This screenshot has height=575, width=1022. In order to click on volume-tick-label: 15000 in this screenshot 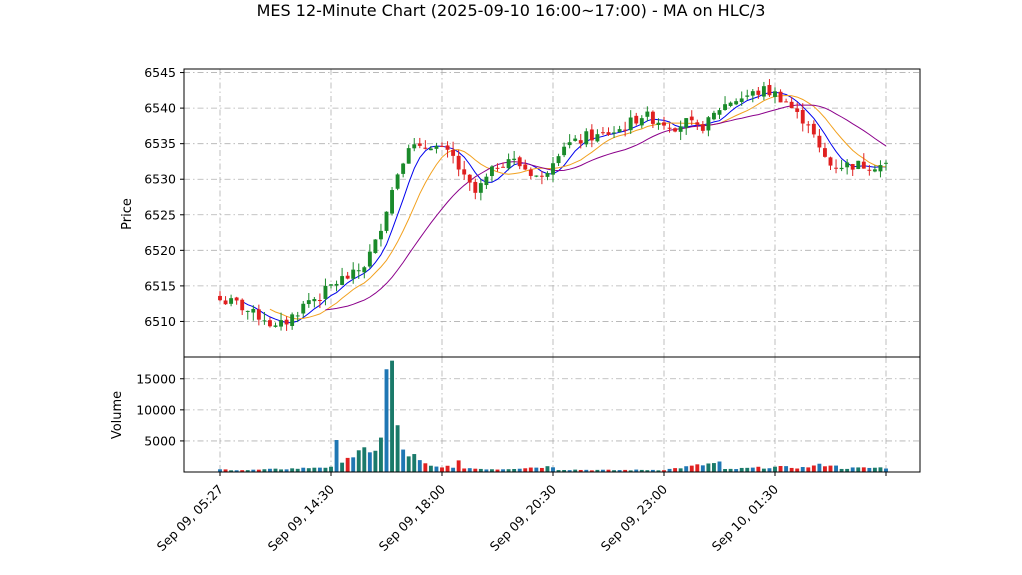, I will do `click(156, 378)`.